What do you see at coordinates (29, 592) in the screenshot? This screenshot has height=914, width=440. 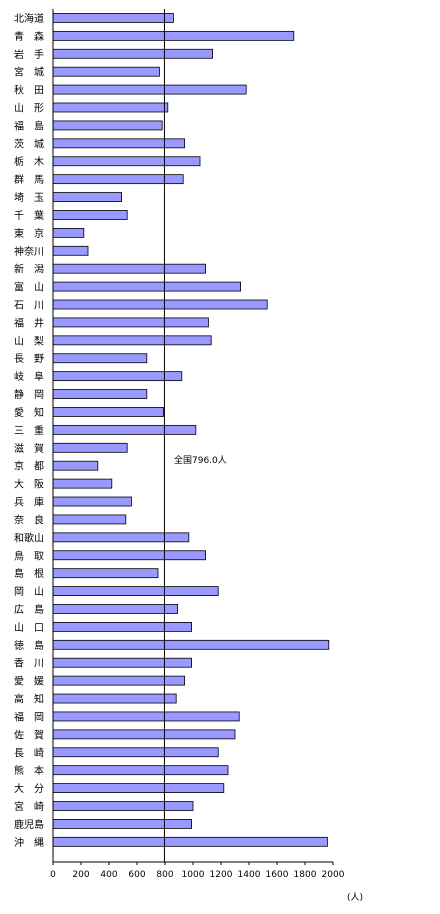 I see `category-label: 岡 山` at bounding box center [29, 592].